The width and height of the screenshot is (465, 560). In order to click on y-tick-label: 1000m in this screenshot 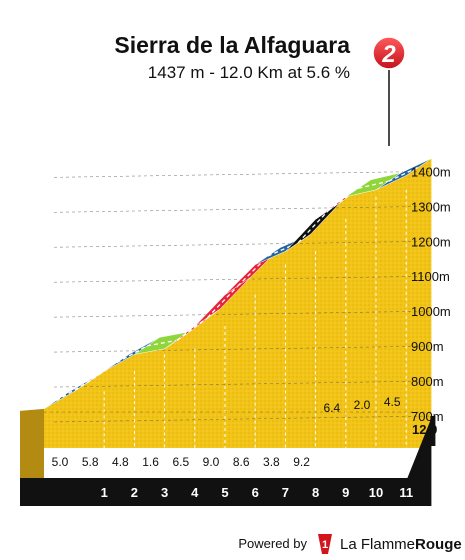, I will do `click(431, 311)`.